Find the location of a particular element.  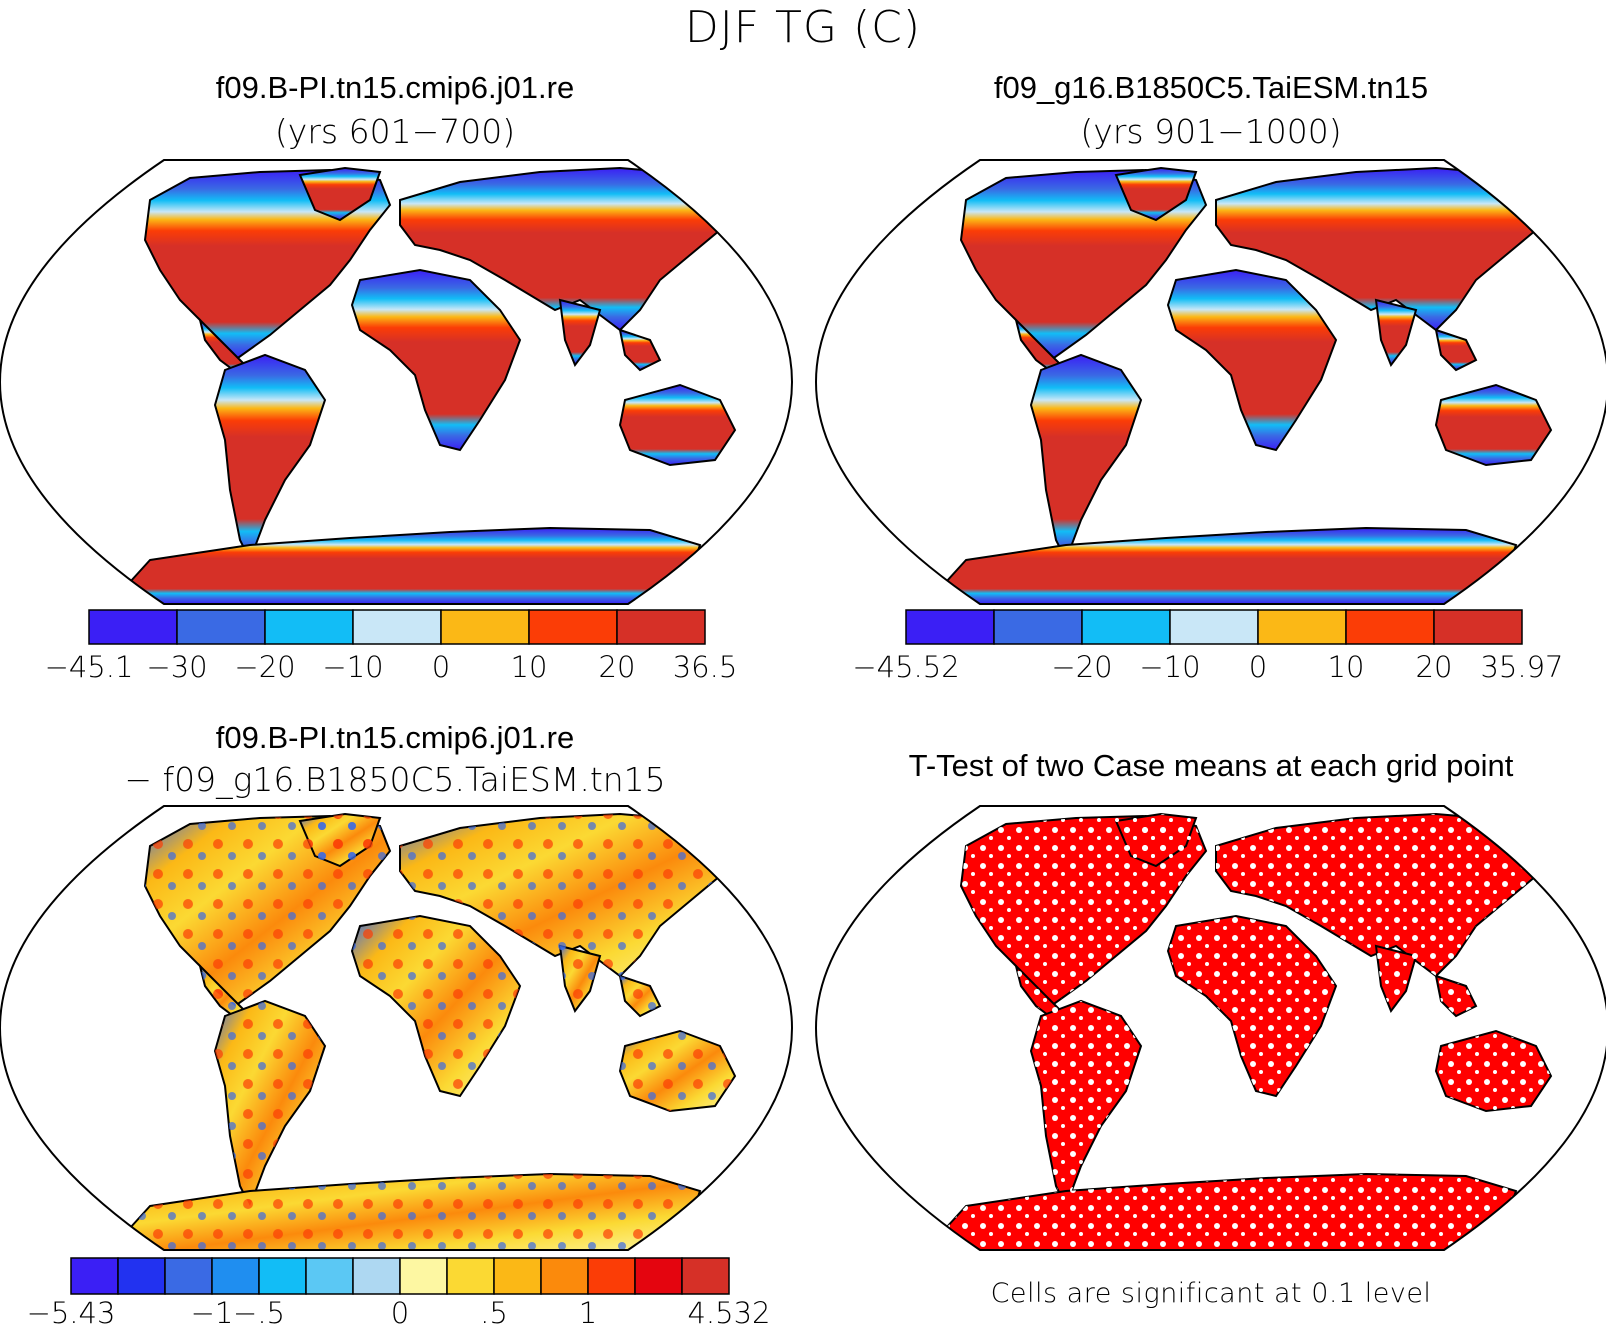

significance-footnote: Cells are significant at 0.1 level is located at coordinates (1211, 1293).